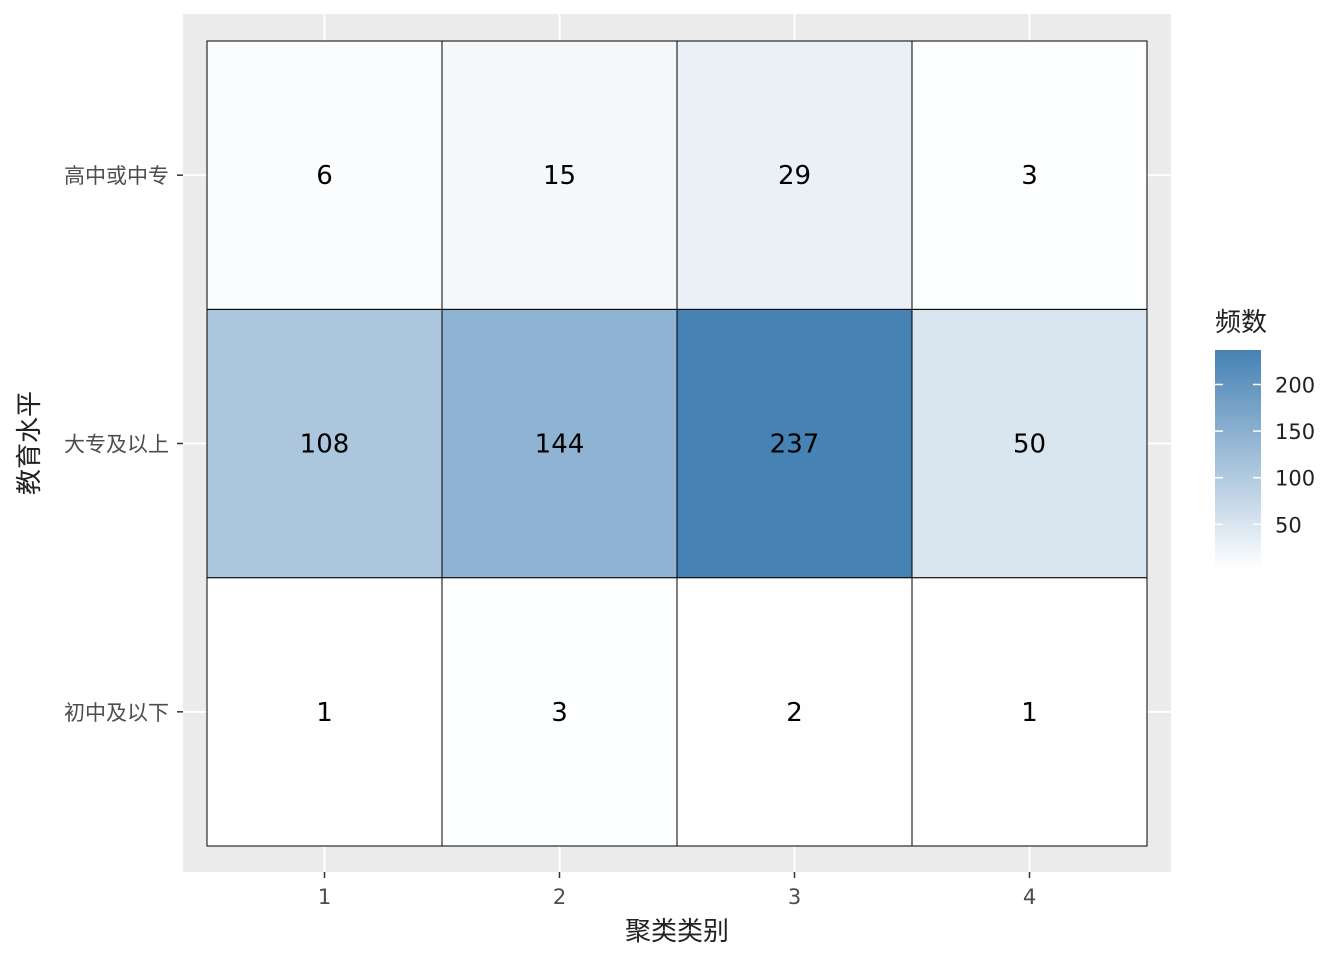  I want to click on y-axis: 初中及以下 大专及以上 高中或中专, so click(123, 444).